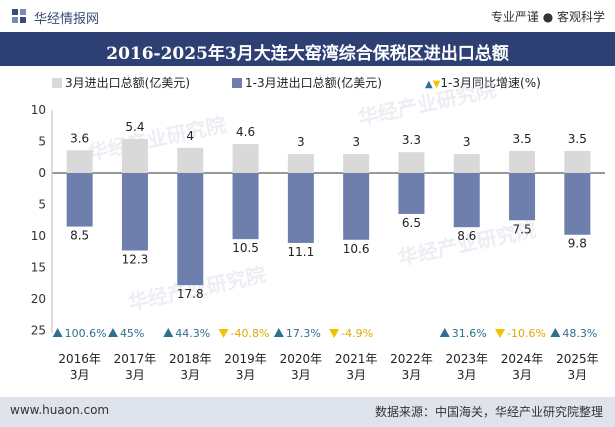 This screenshot has height=427, width=615. What do you see at coordinates (429, 84) in the screenshot?
I see `up-triangle-icon: ▲` at bounding box center [429, 84].